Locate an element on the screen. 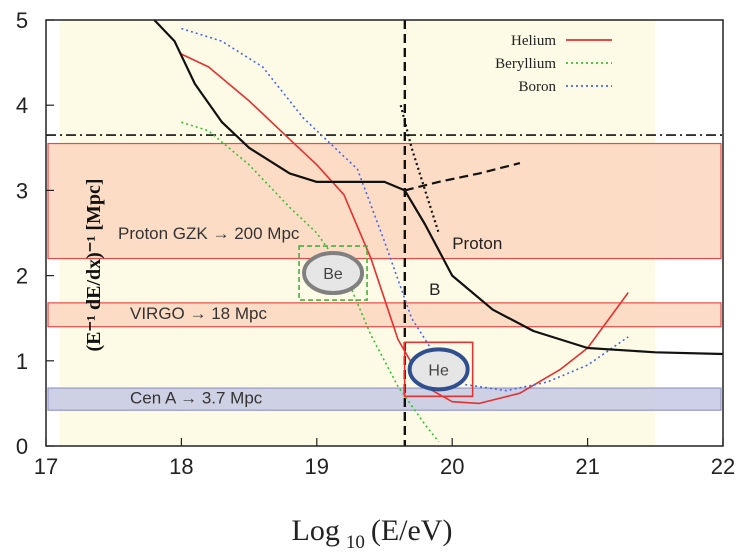 The width and height of the screenshot is (747, 558). x-tick-label-22: 22 is located at coordinates (723, 466).